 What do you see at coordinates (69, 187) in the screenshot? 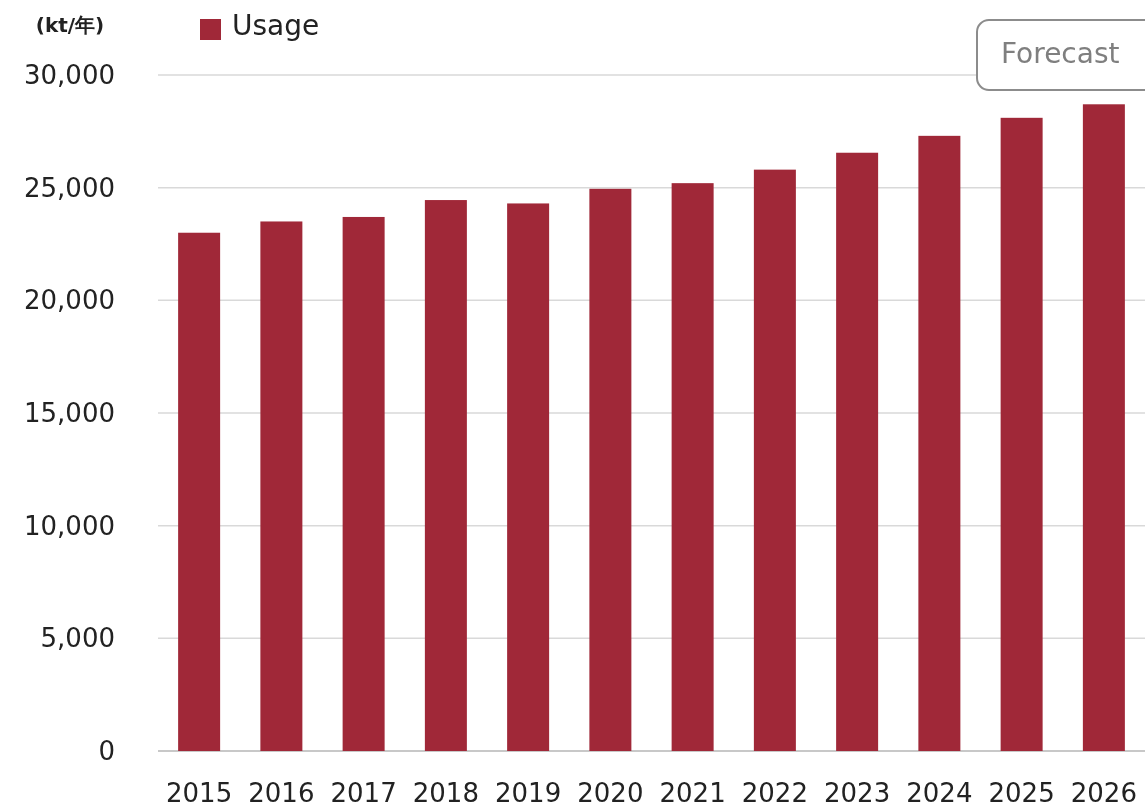
I see `y-tick-label: 25,000` at bounding box center [69, 187].